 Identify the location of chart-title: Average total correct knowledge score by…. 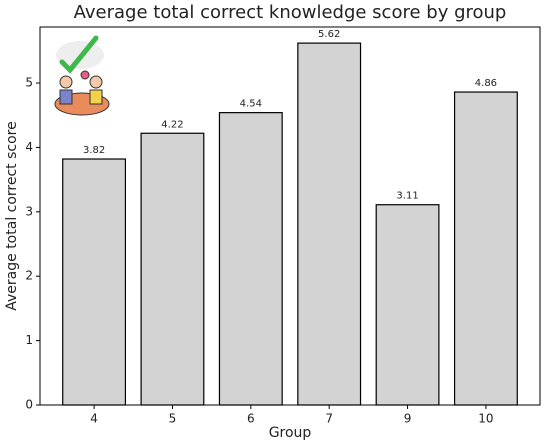
(290, 12).